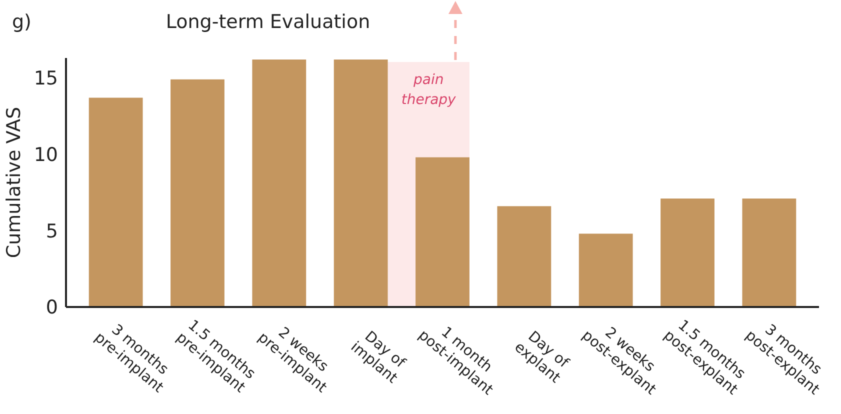  I want to click on y-tick-label: 15, so click(46, 79).